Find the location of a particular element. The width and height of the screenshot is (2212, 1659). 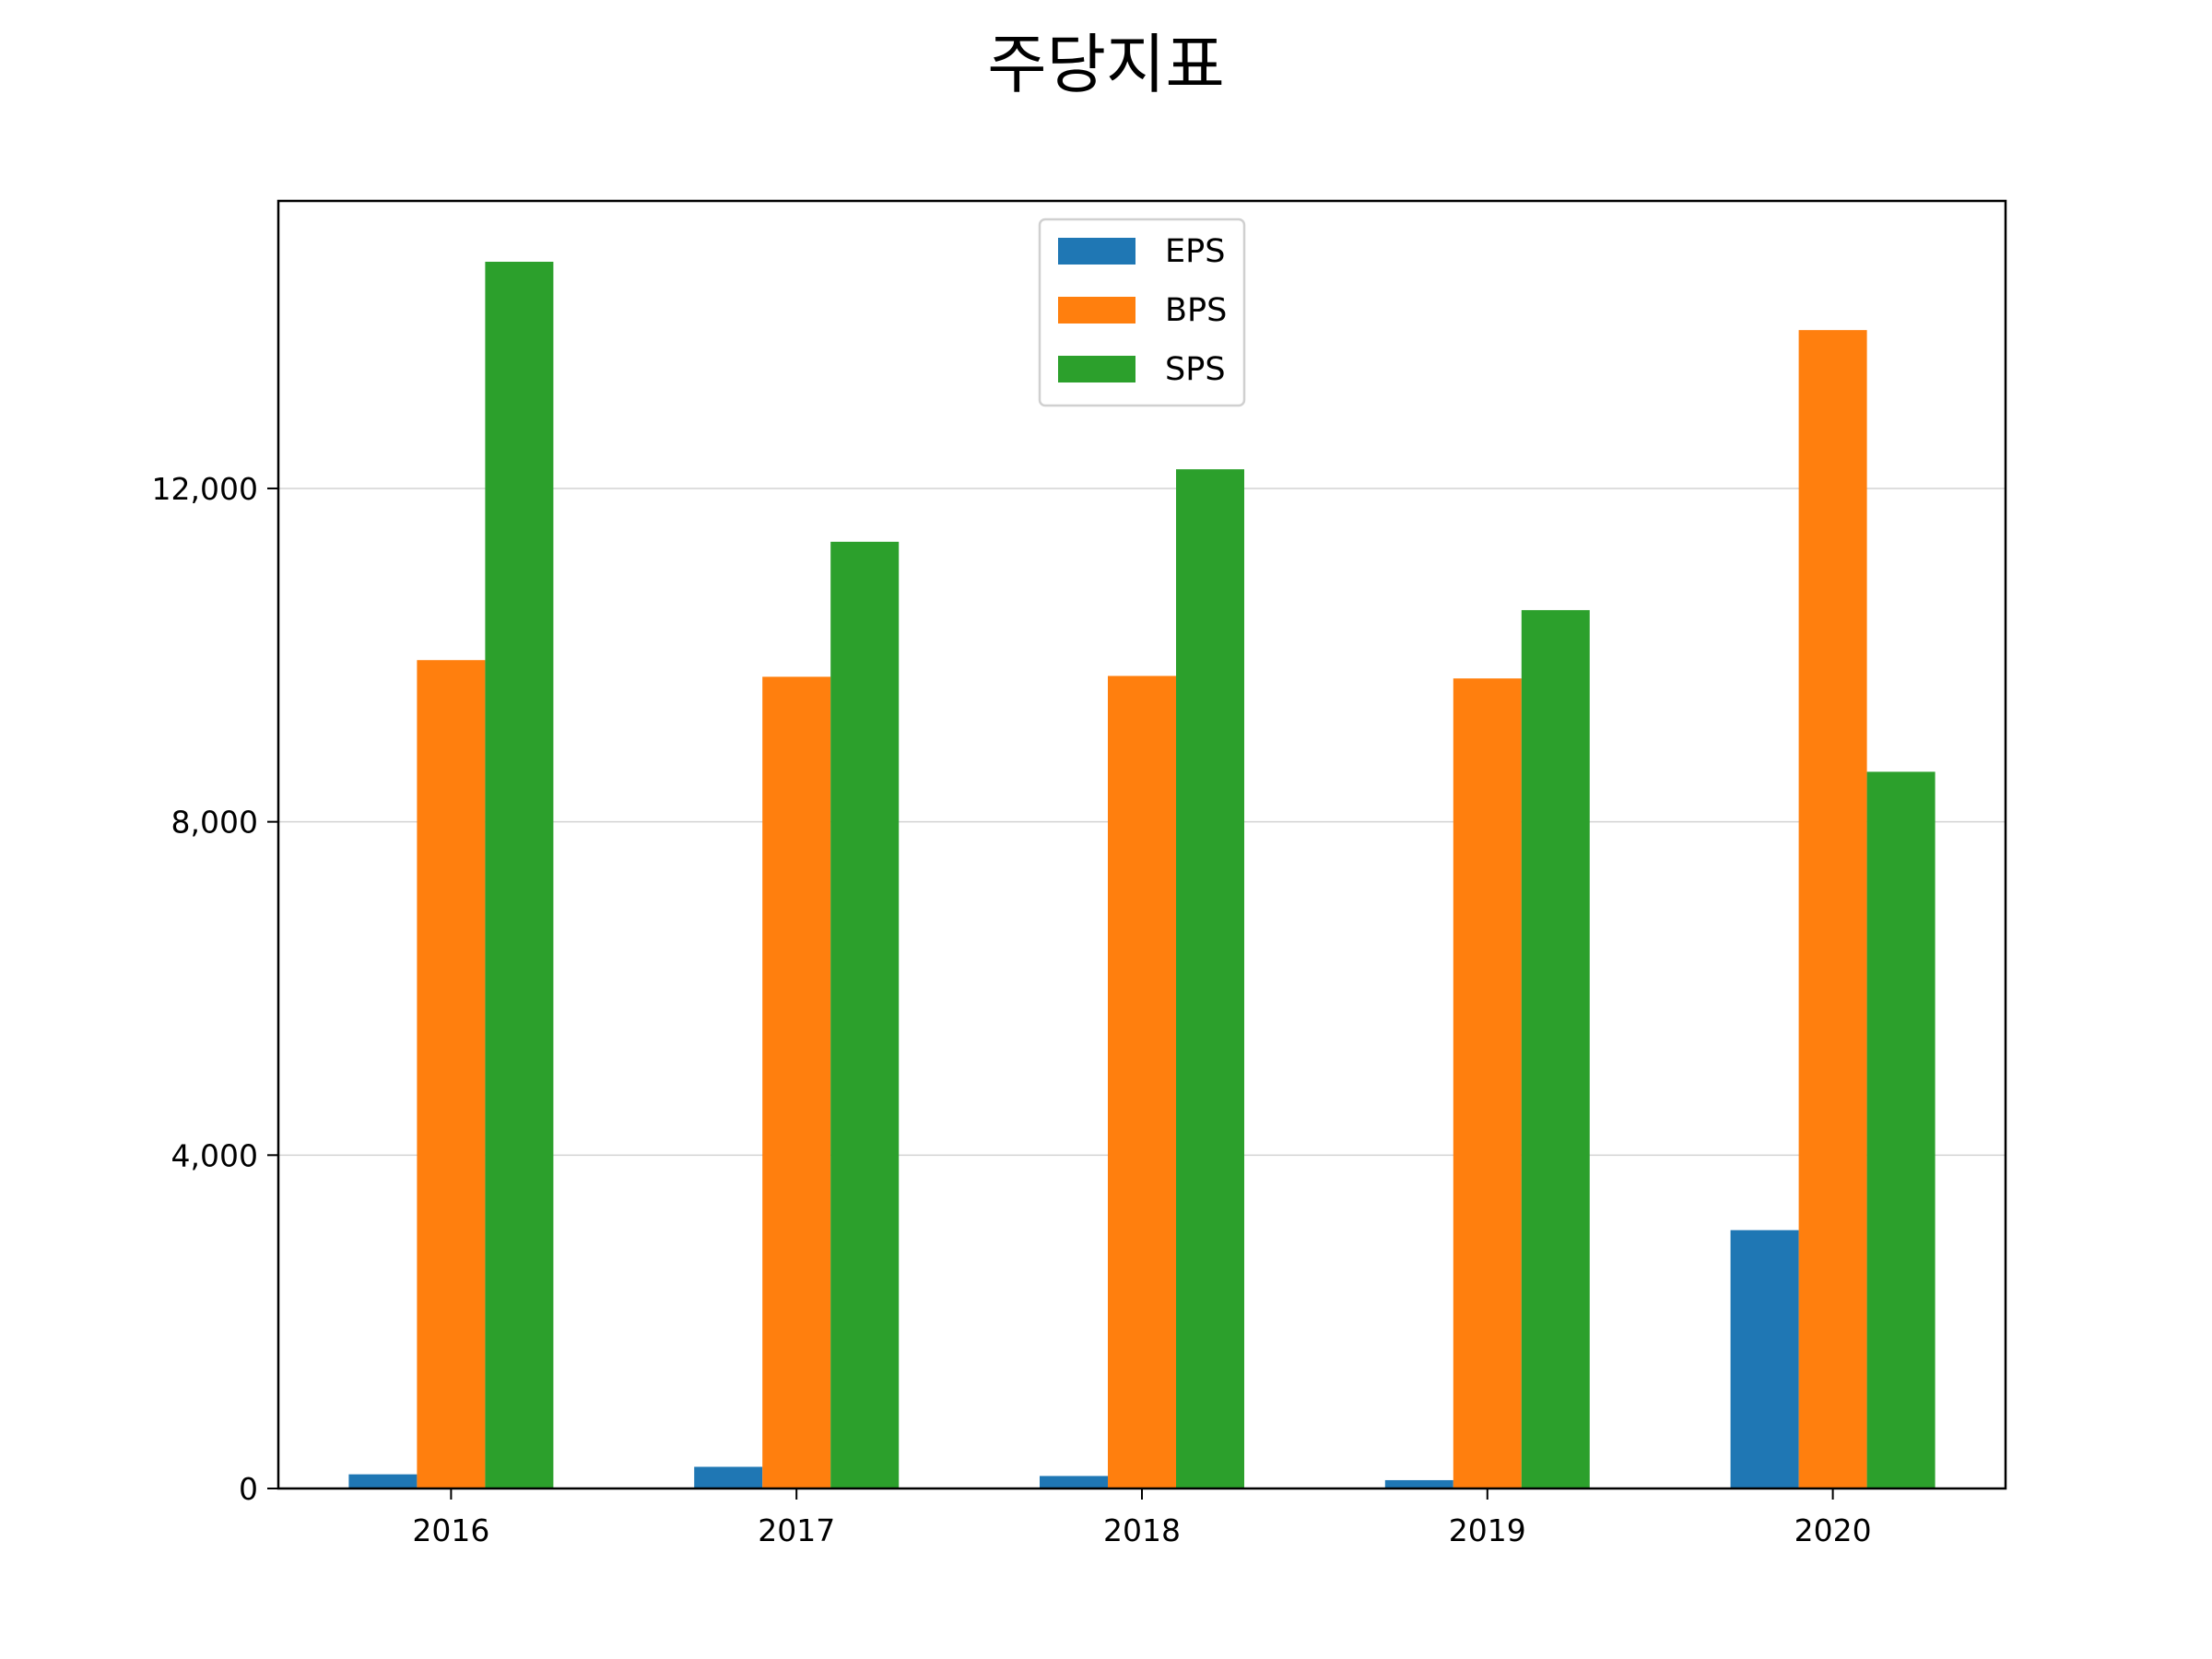

bar-eps-2018 is located at coordinates (1074, 1482).